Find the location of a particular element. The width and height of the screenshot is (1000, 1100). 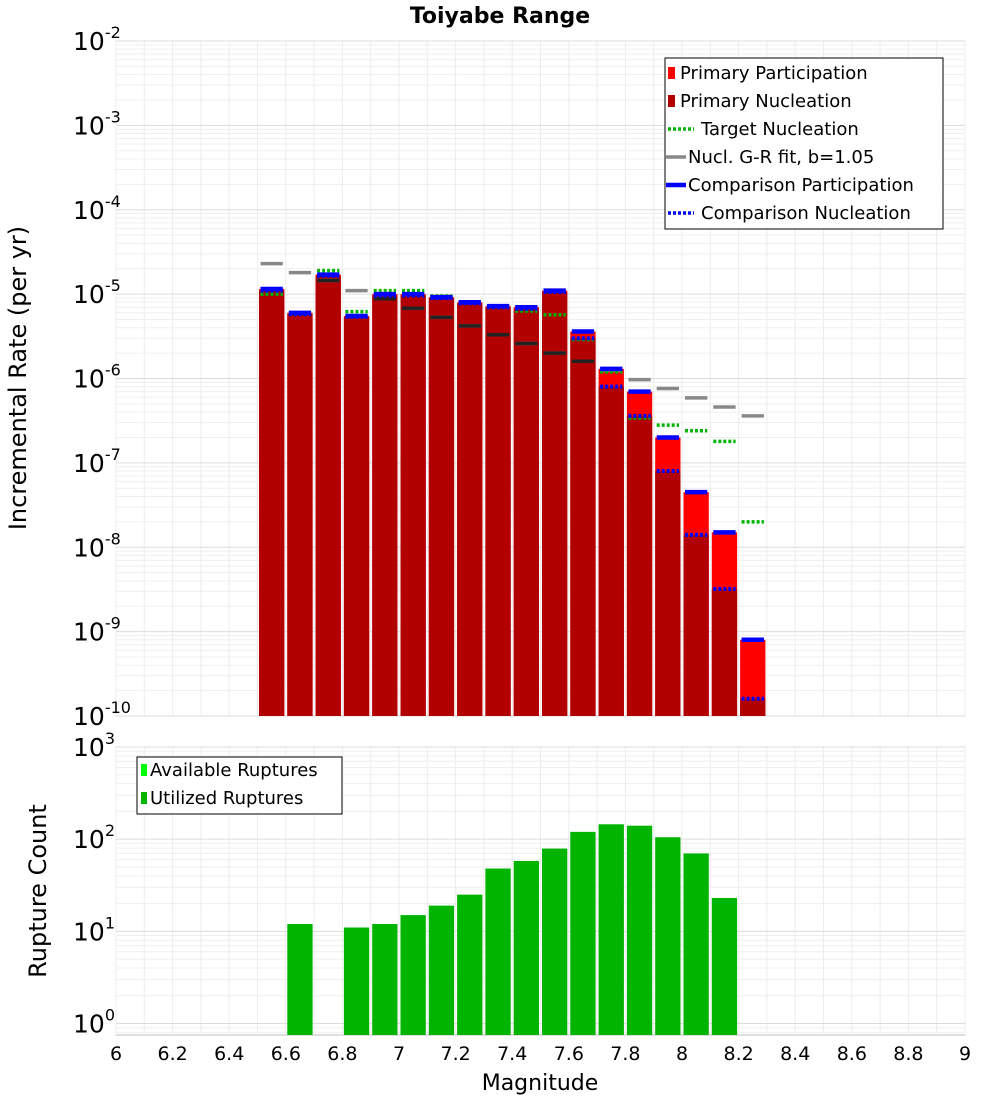

y-tick-label: 10⁻⁷ is located at coordinates (97, 461).